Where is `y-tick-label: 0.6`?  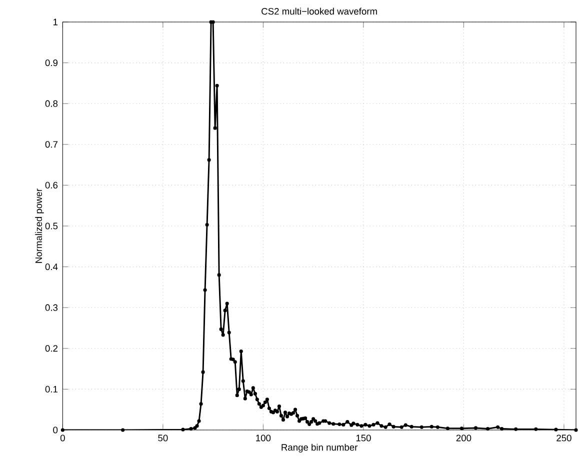 y-tick-label: 0.6 is located at coordinates (51, 185).